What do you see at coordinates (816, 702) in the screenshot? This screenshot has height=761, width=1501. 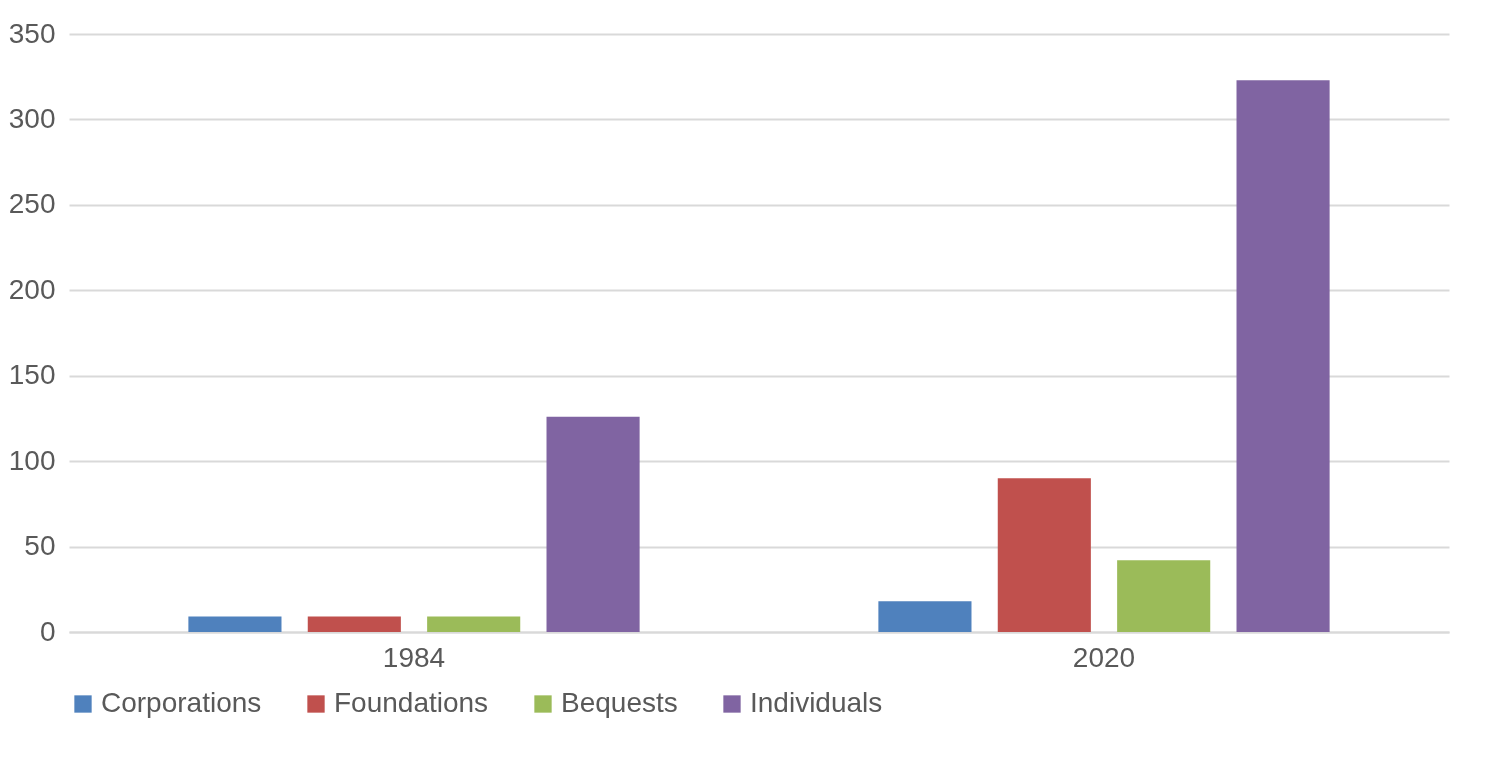 I see `legend-label: Individuals` at bounding box center [816, 702].